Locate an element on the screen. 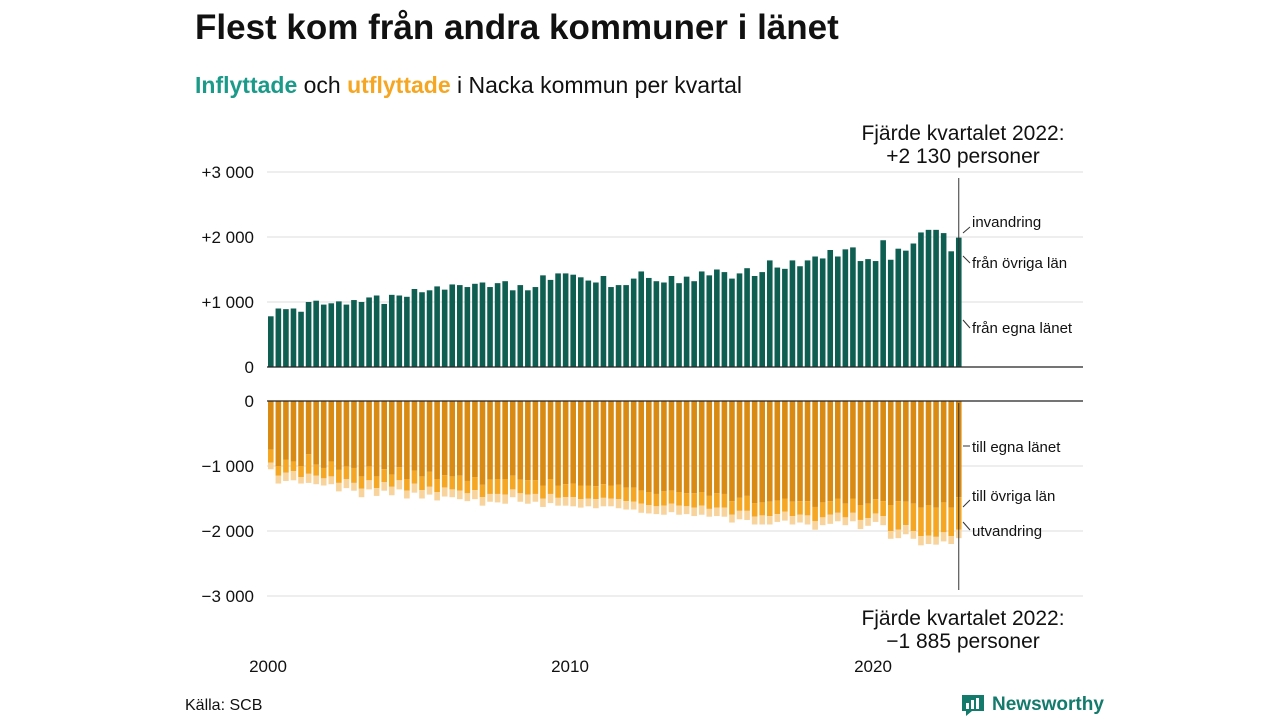 The height and width of the screenshot is (720, 1280). brand-logo: Newsworthy is located at coordinates (1032, 705).